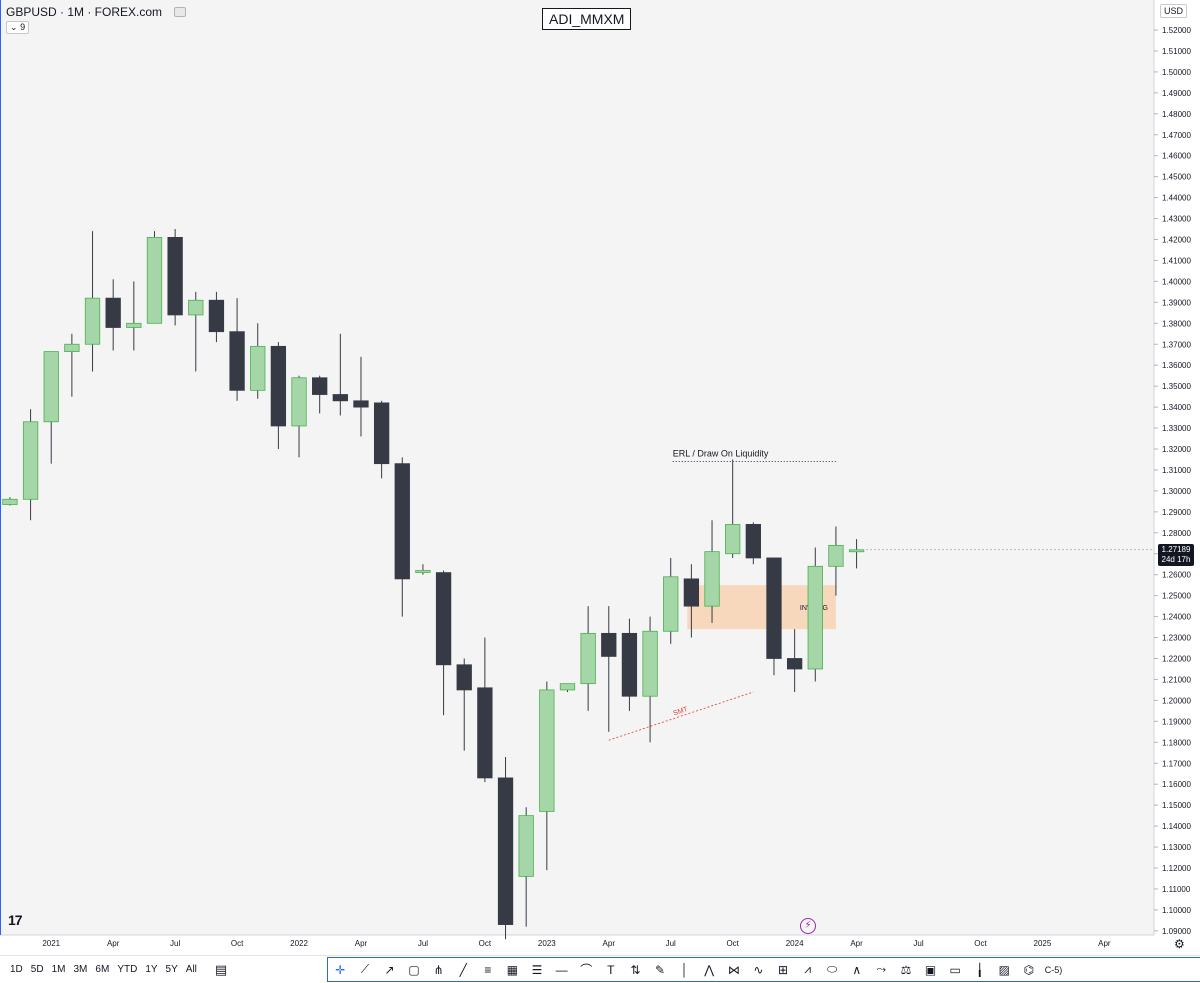  What do you see at coordinates (15, 920) in the screenshot?
I see `tradingview-logo: 17` at bounding box center [15, 920].